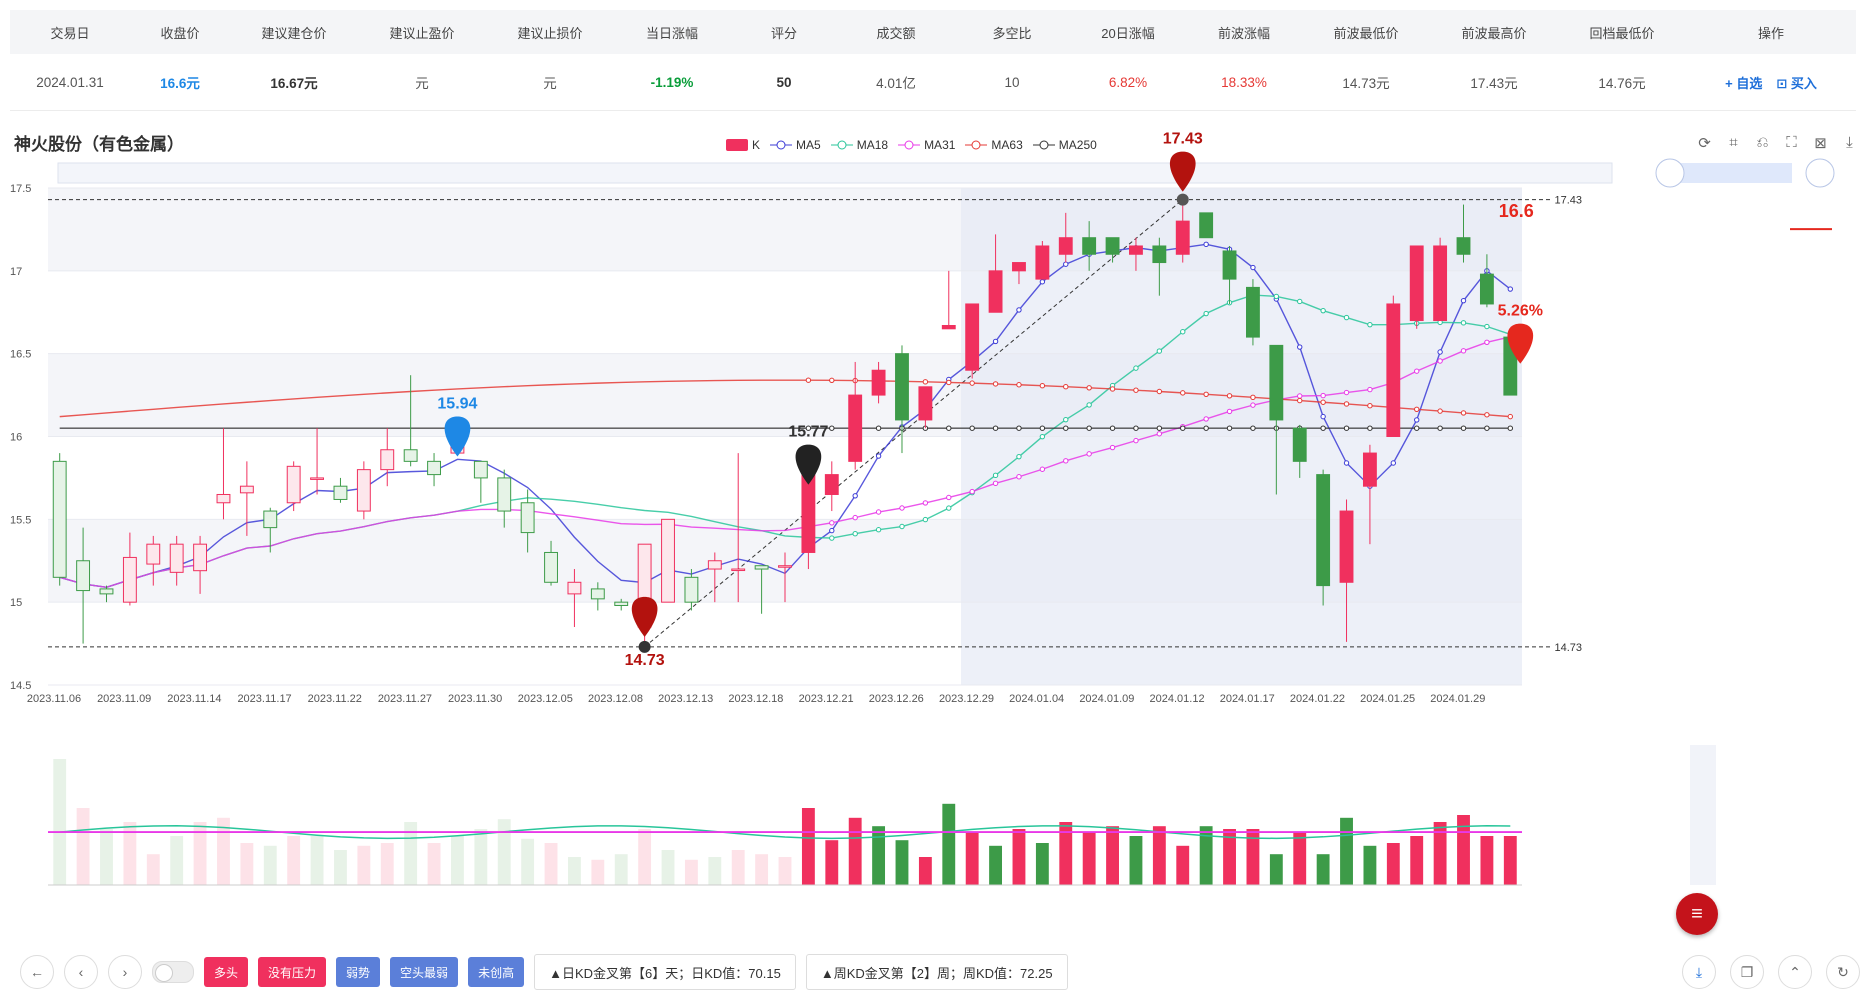 Image resolution: width=1866 pixels, height=996 pixels. What do you see at coordinates (125, 972) in the screenshot?
I see `next-icon: ›` at bounding box center [125, 972].